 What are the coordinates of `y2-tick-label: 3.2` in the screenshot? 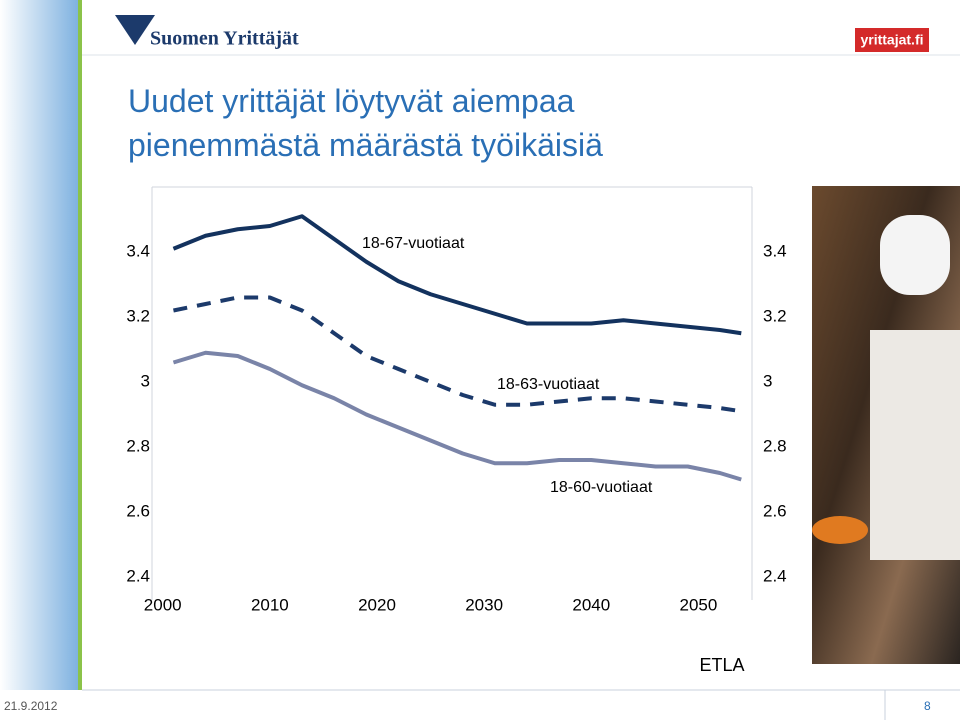 It's located at (775, 315).